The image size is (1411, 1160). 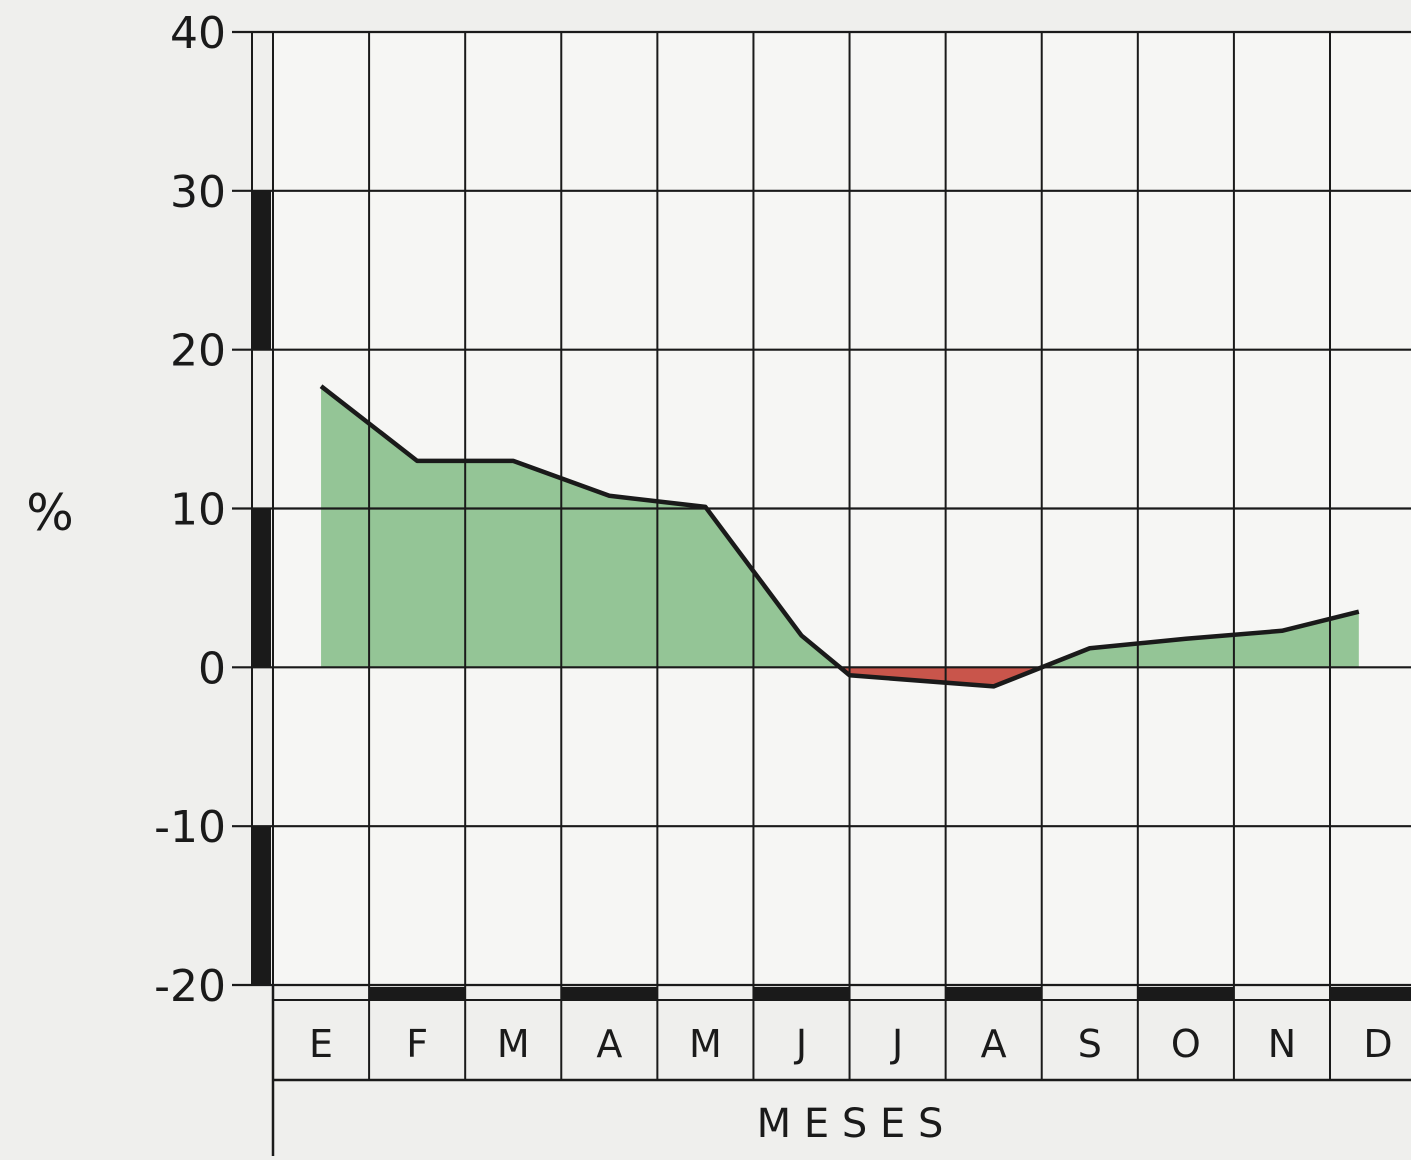 What do you see at coordinates (841, 1070) in the screenshot?
I see `x-axis-table: E F M A M J J A S O N D M E S E S` at bounding box center [841, 1070].